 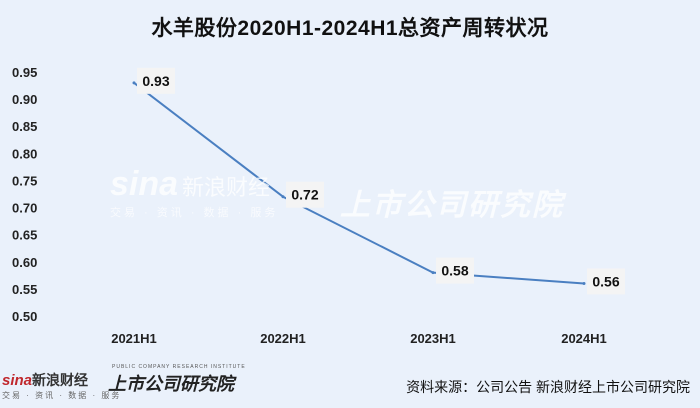 What do you see at coordinates (24, 194) in the screenshot?
I see `y-axis: 0.95 0.90 0.85 0.80 0.75 0.70 0.65 0.60 0.55 0.50` at bounding box center [24, 194].